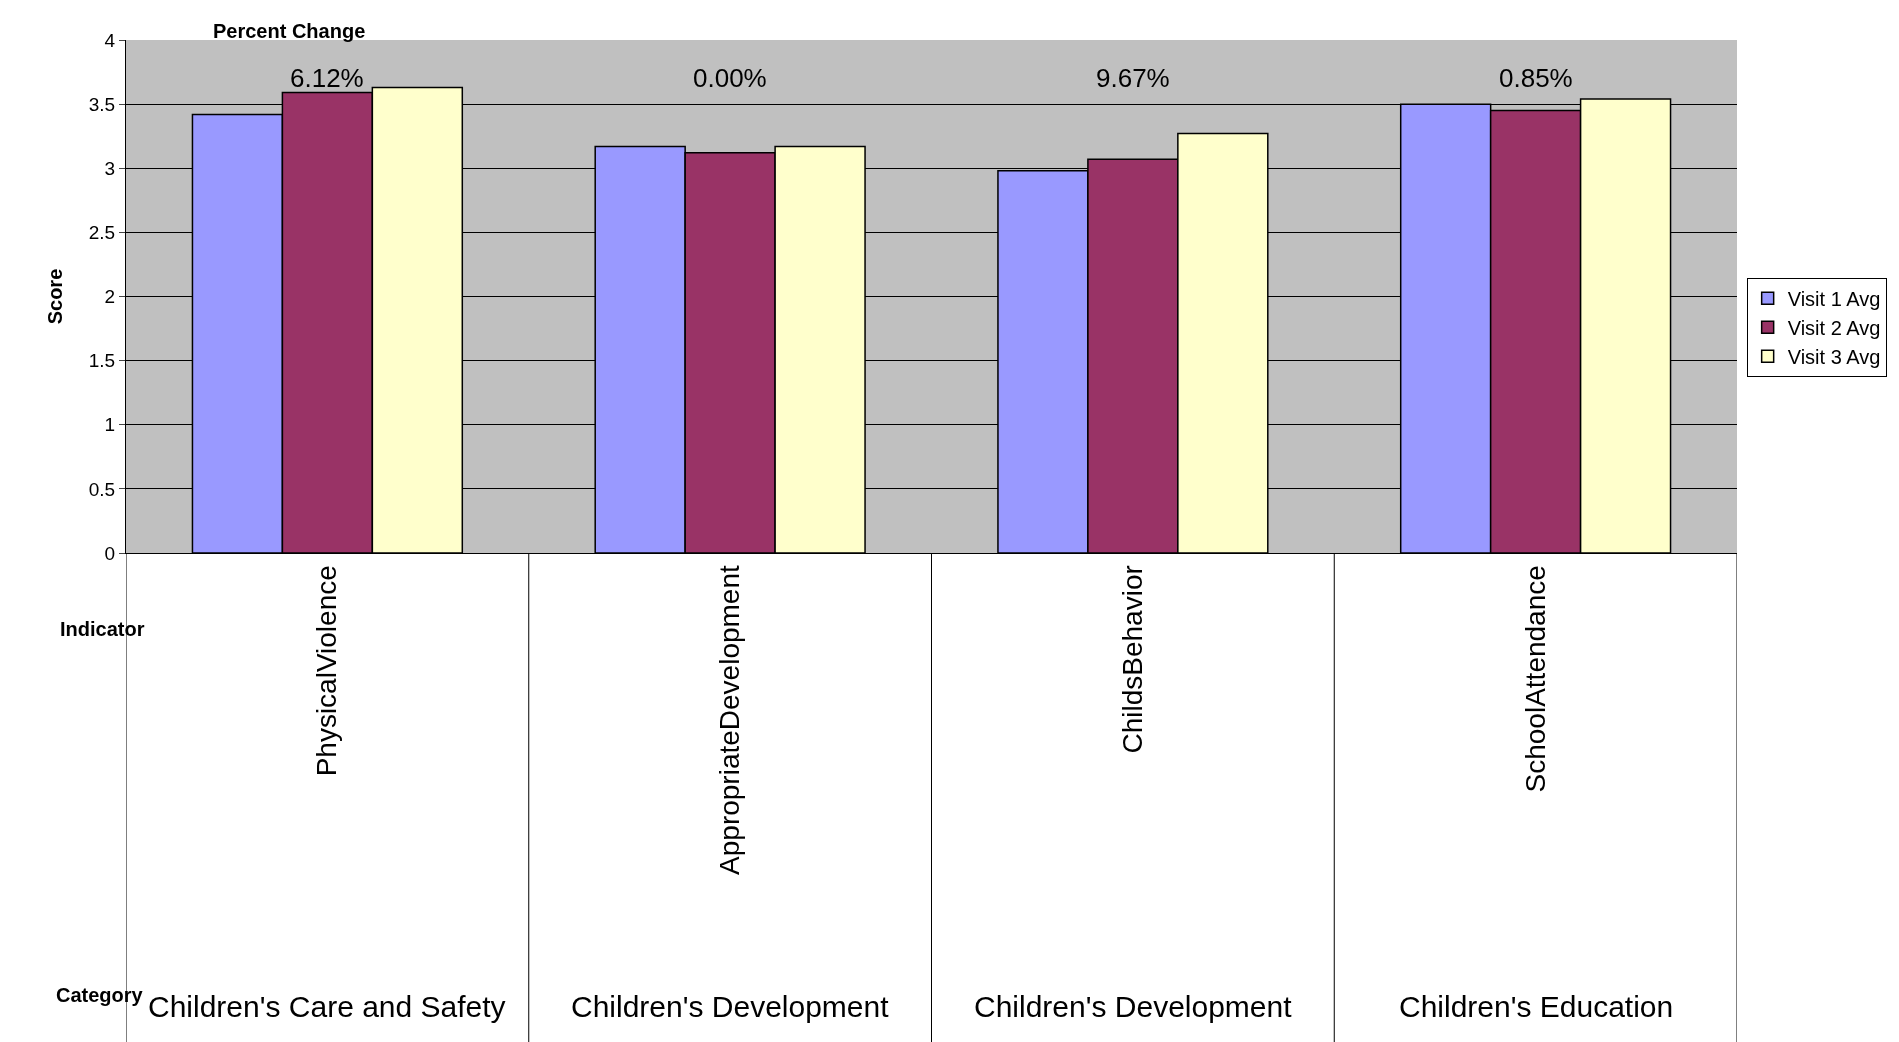  Describe the element at coordinates (327, 78) in the screenshot. I see `annotation: 6.12%` at that location.